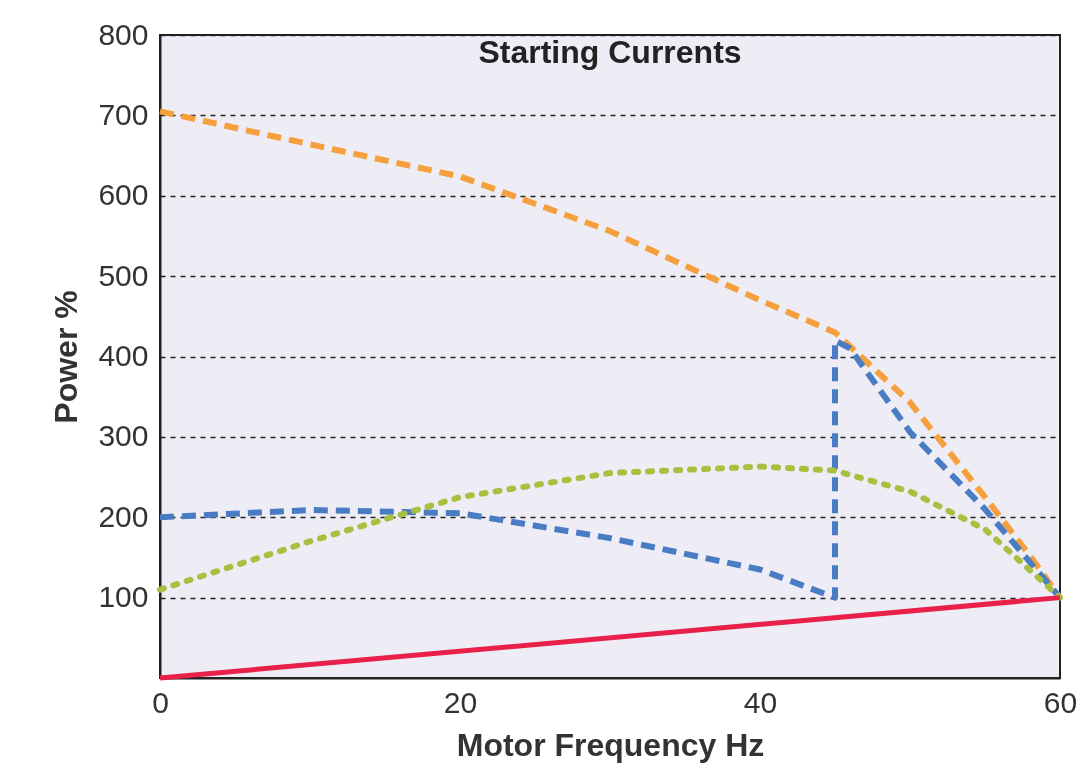 This screenshot has width=1092, height=781. What do you see at coordinates (460, 702) in the screenshot?
I see `x-tick-label: 20` at bounding box center [460, 702].